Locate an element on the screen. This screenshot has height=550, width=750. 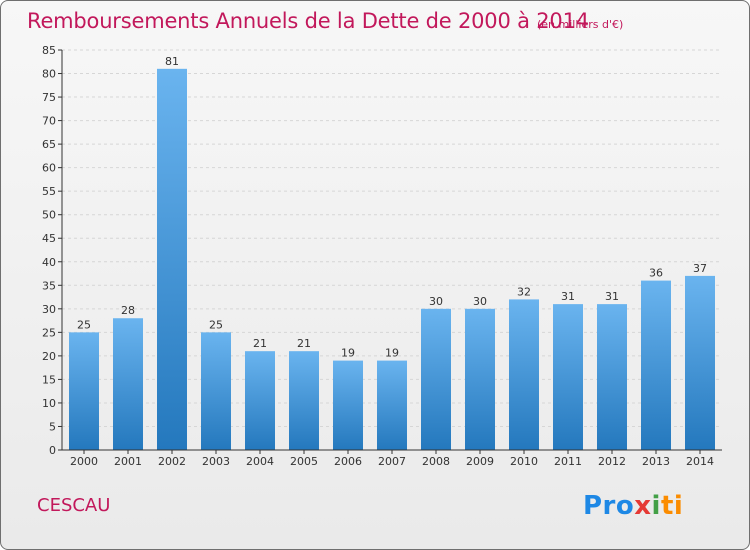
bar-value-label: 37 is located at coordinates (700, 268).